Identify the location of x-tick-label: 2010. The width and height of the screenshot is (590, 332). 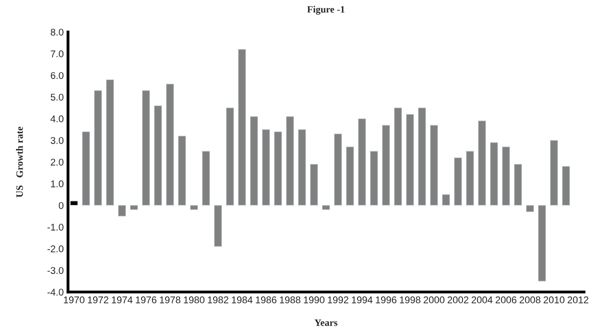
(554, 300).